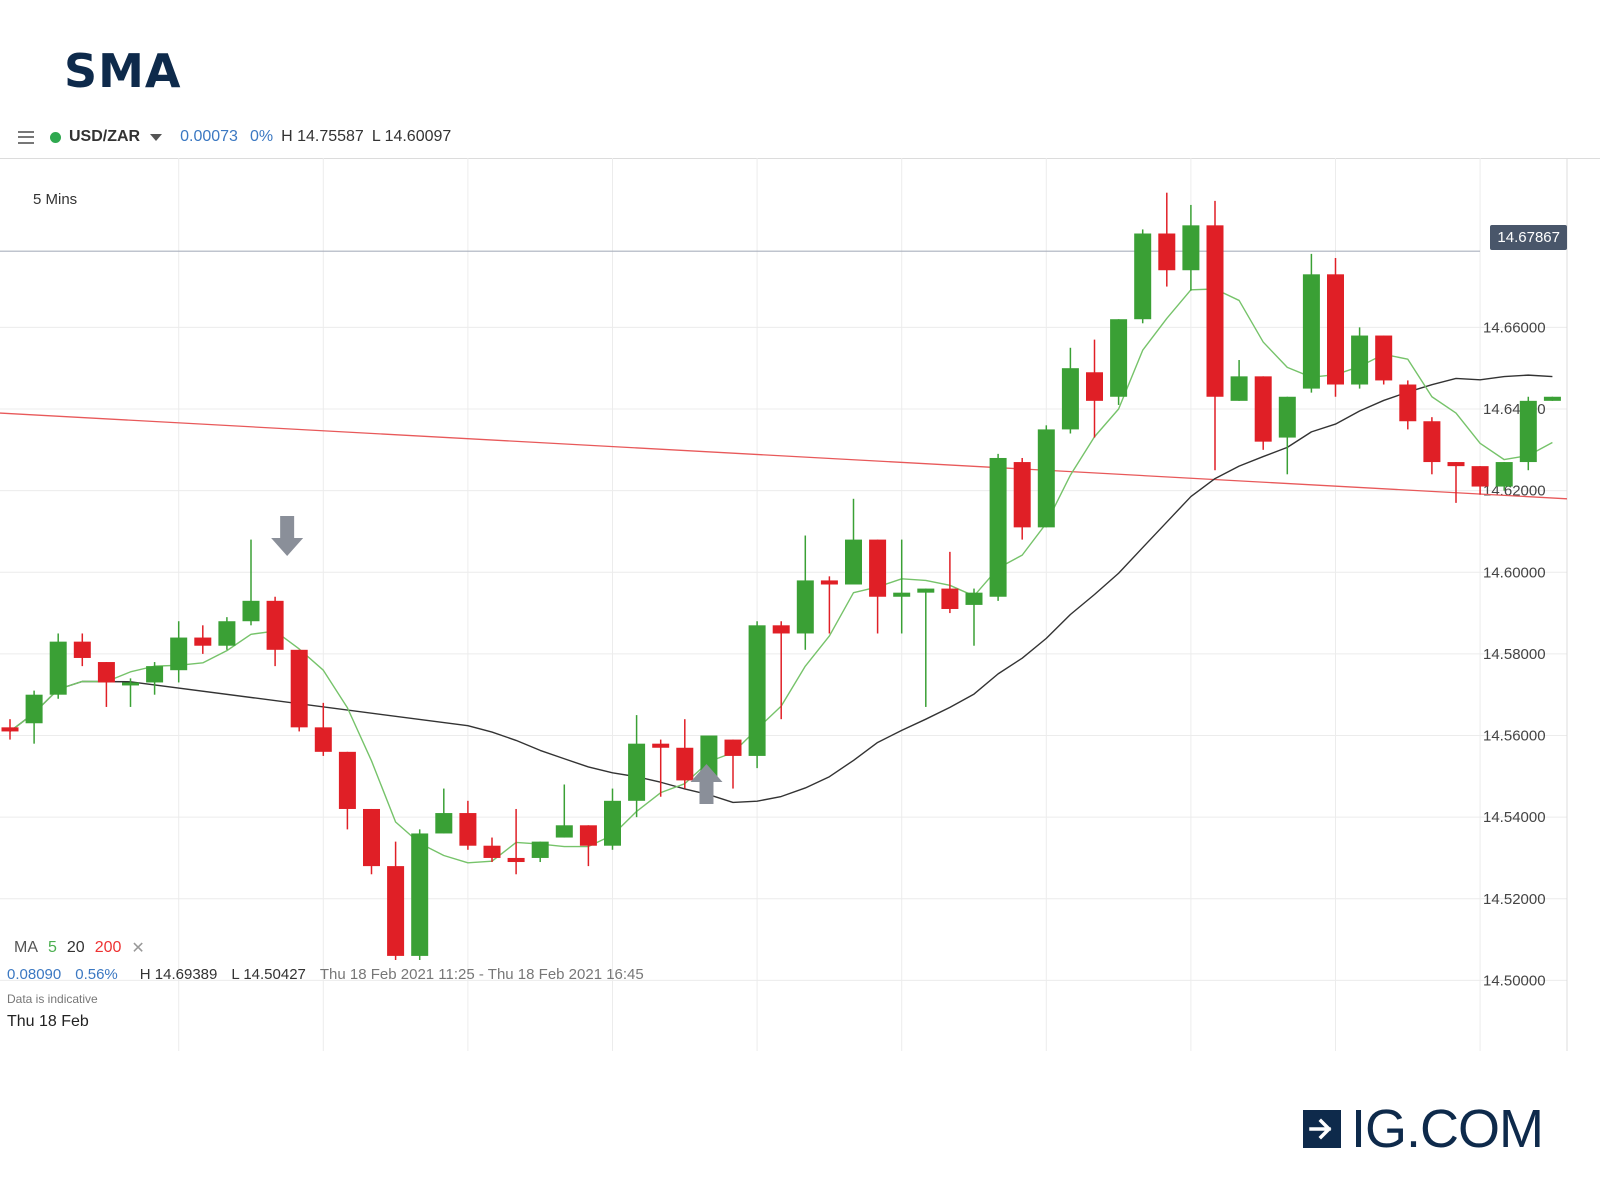  Describe the element at coordinates (138, 948) in the screenshot. I see `close-icon: ✕` at that location.